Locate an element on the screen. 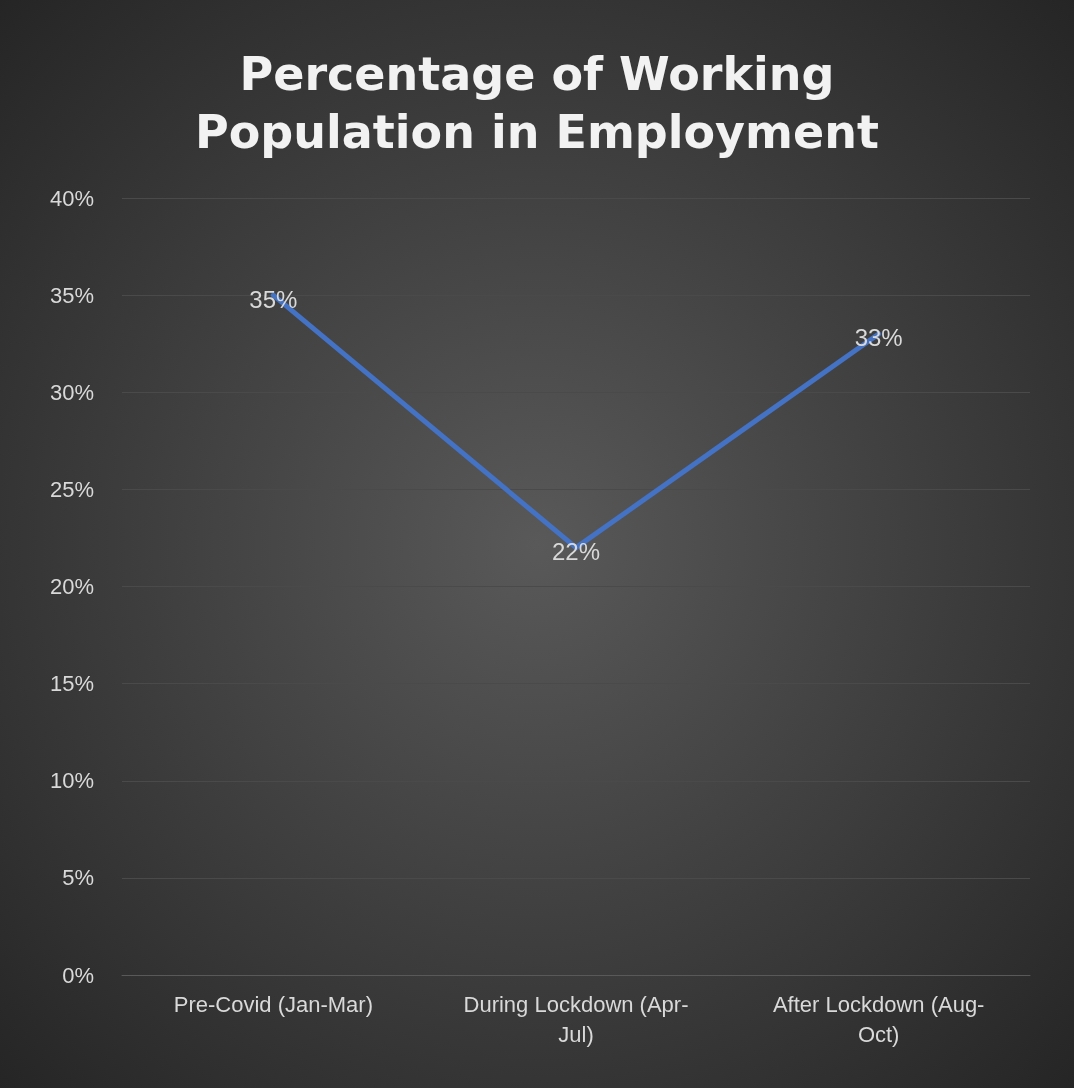  y-tick-label: 15% is located at coordinates (71, 684).